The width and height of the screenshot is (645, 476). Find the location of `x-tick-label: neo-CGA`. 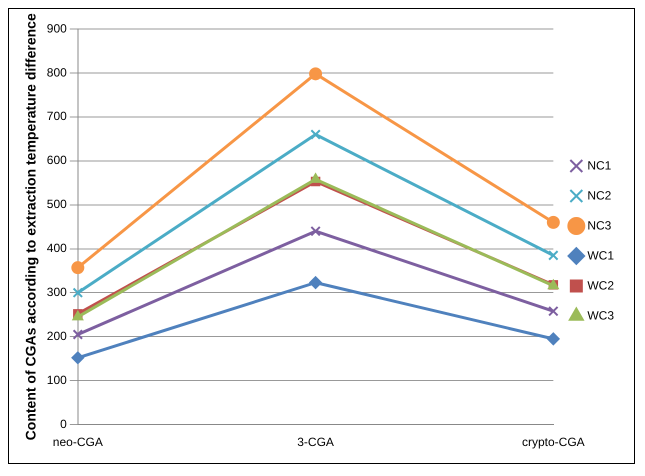

x-tick-label: neo-CGA is located at coordinates (77, 442).